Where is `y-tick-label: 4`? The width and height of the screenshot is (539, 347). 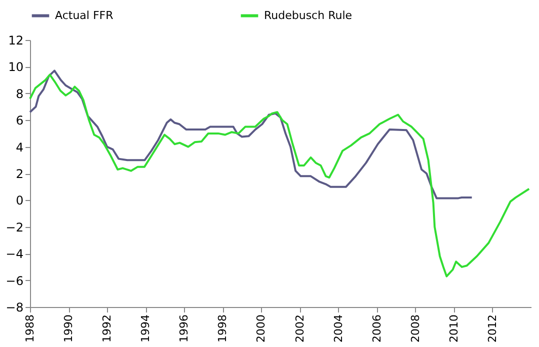 y-tick-label: 4 is located at coordinates (20, 147).